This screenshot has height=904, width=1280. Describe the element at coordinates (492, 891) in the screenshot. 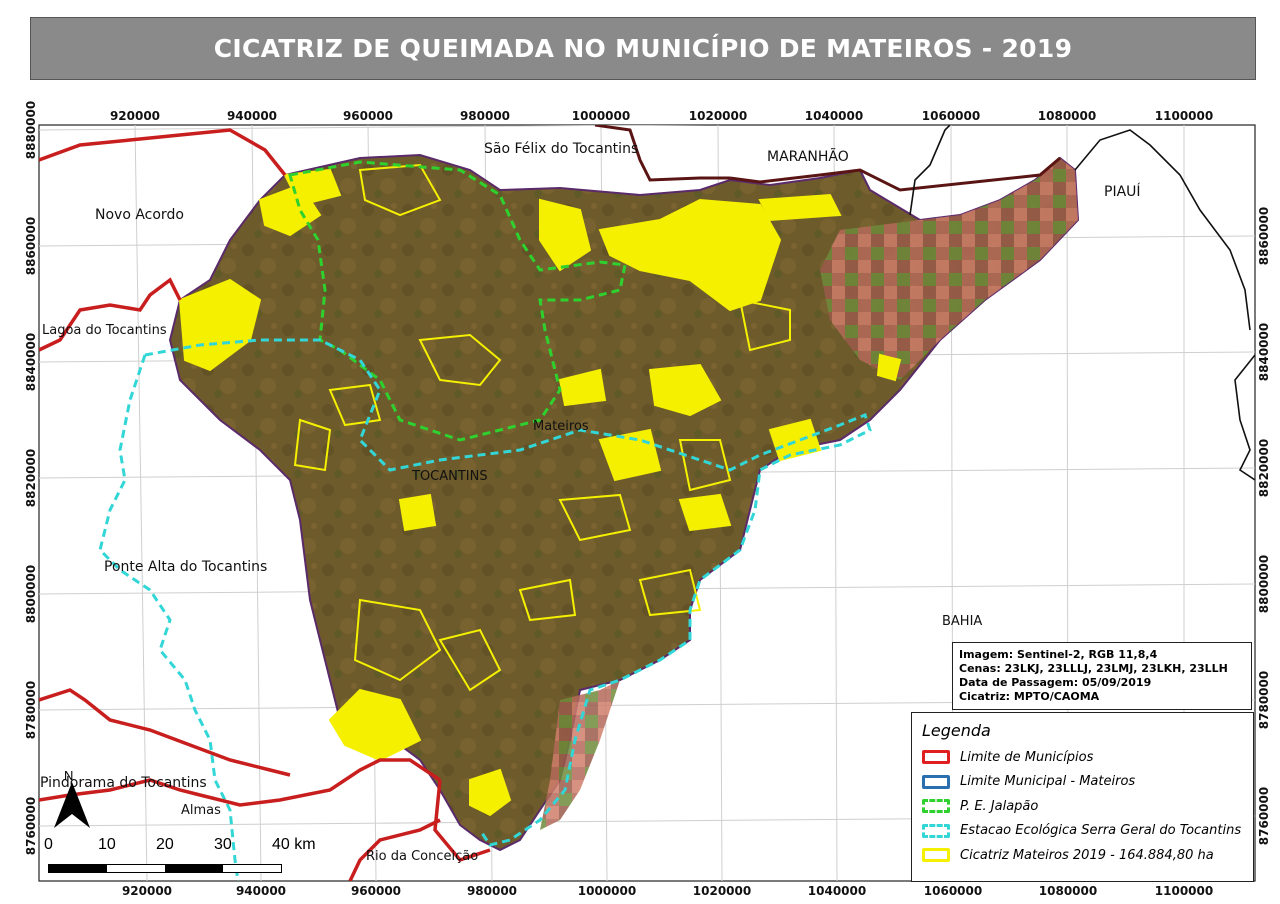

I see `tick-bottom: 980000` at that location.